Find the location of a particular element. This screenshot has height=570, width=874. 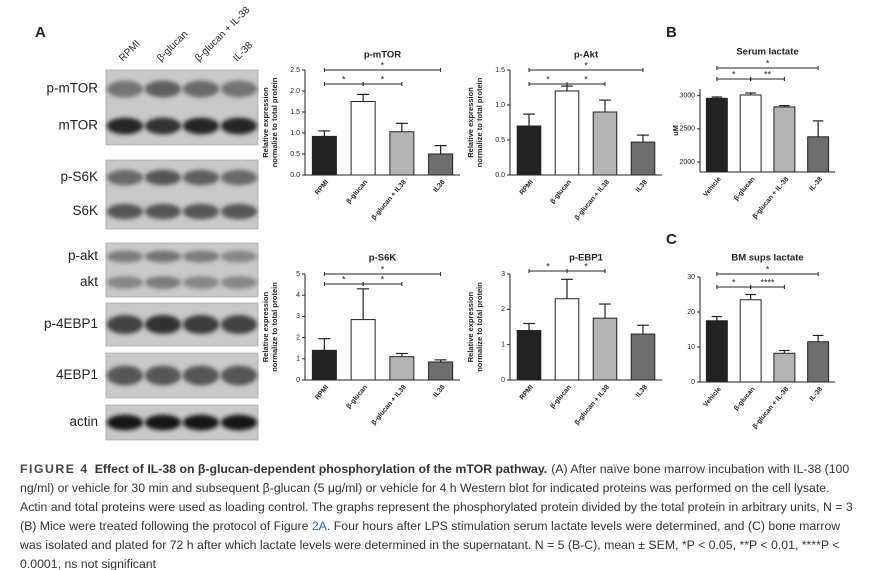

blot-row-label: 4EBP1 is located at coordinates (77, 374).